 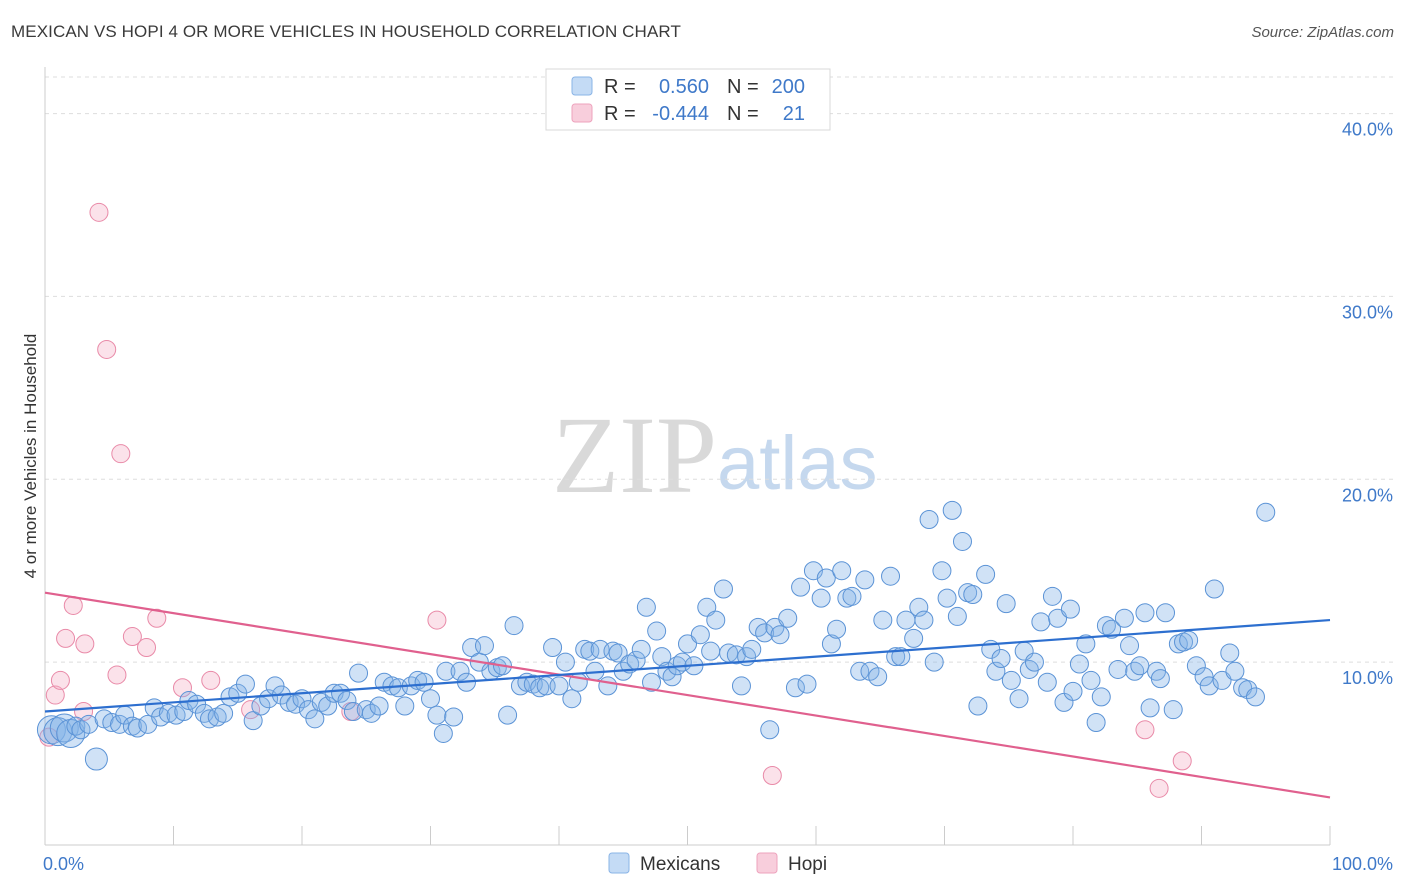 I want to click on x-tick-label-max: 100.0%, so click(x=1362, y=864).